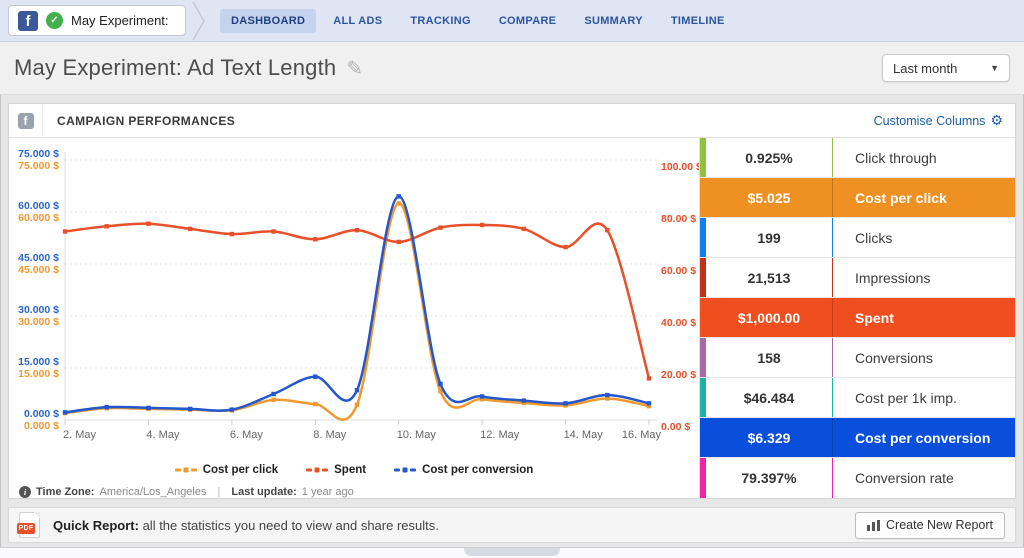  I want to click on svg-text: 20.00 $, so click(678, 375).